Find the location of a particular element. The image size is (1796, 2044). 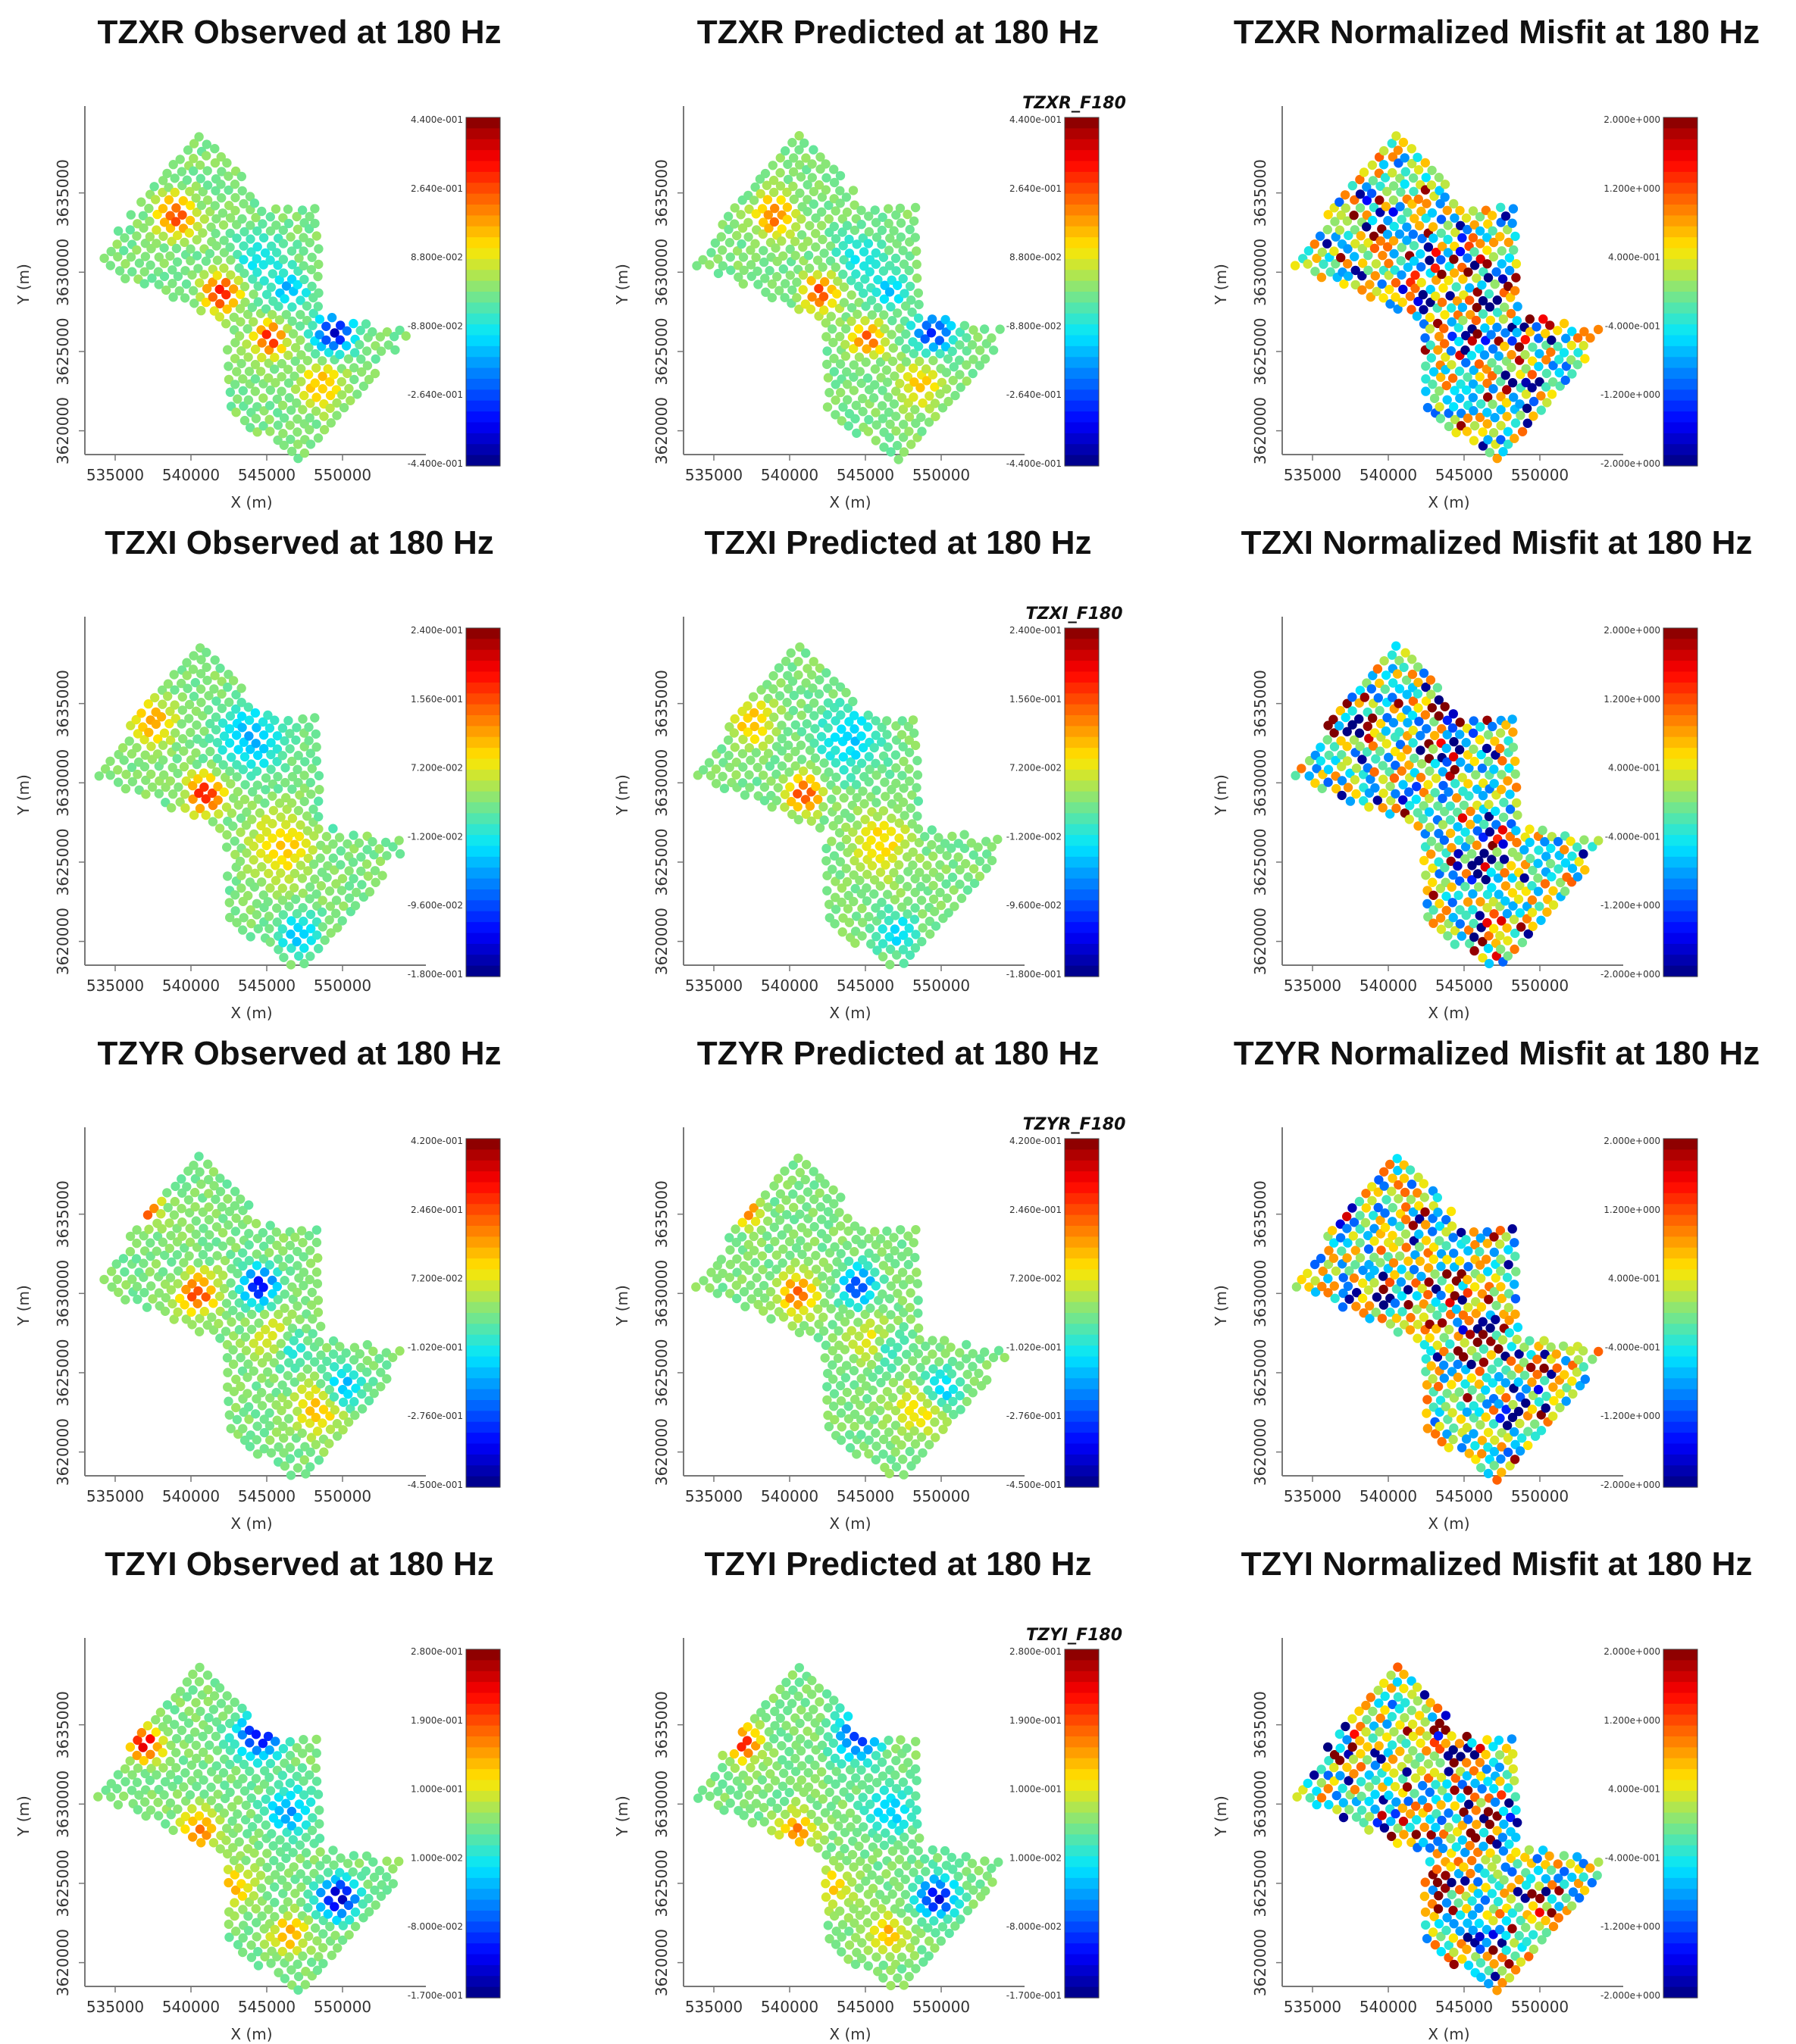

y-axis-label: Y (m) is located at coordinates (24, 1306).